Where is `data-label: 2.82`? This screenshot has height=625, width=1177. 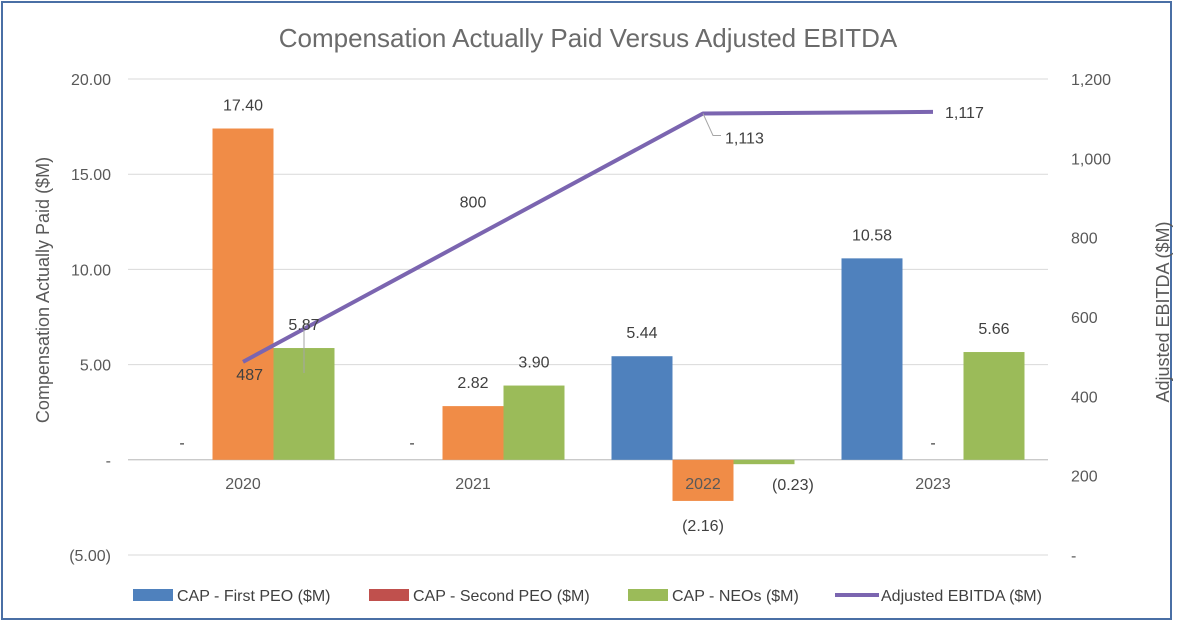
data-label: 2.82 is located at coordinates (472, 383).